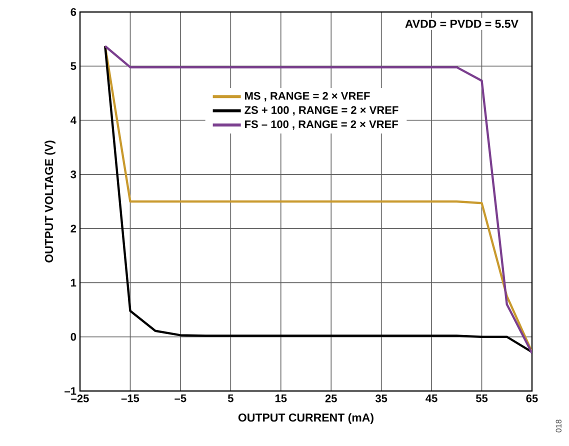 The width and height of the screenshot is (569, 446). I want to click on x-tick-label: 15, so click(281, 398).